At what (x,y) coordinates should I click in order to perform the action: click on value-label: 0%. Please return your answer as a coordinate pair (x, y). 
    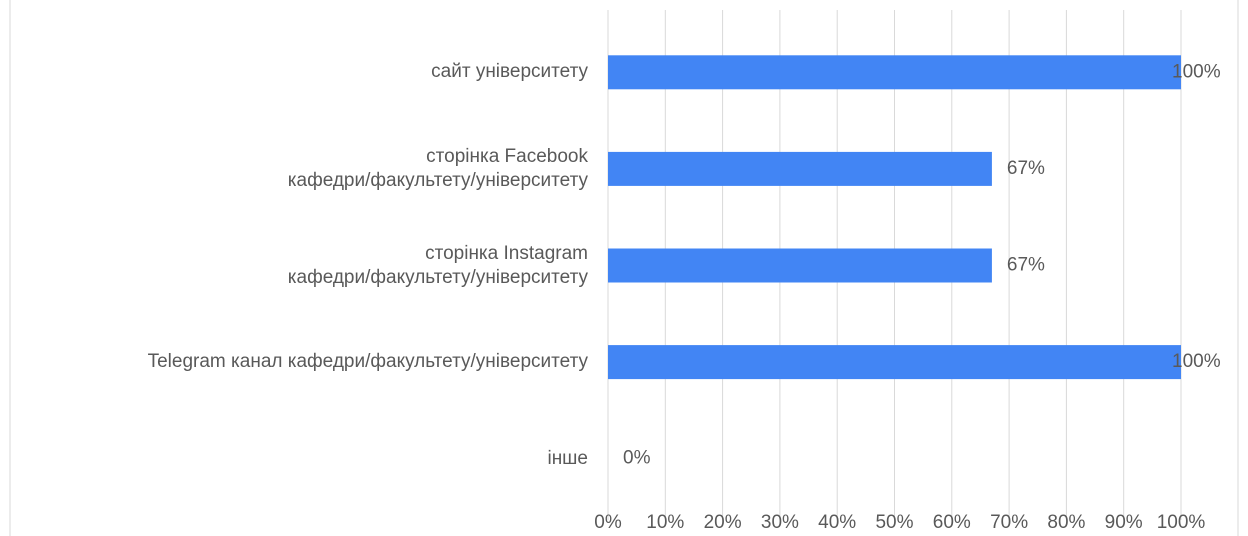
    Looking at the image, I should click on (637, 458).